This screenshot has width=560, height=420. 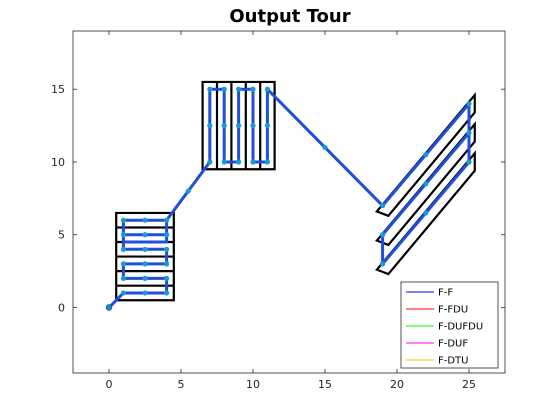 What do you see at coordinates (289, 16) in the screenshot?
I see `chart-title: Output Tour` at bounding box center [289, 16].